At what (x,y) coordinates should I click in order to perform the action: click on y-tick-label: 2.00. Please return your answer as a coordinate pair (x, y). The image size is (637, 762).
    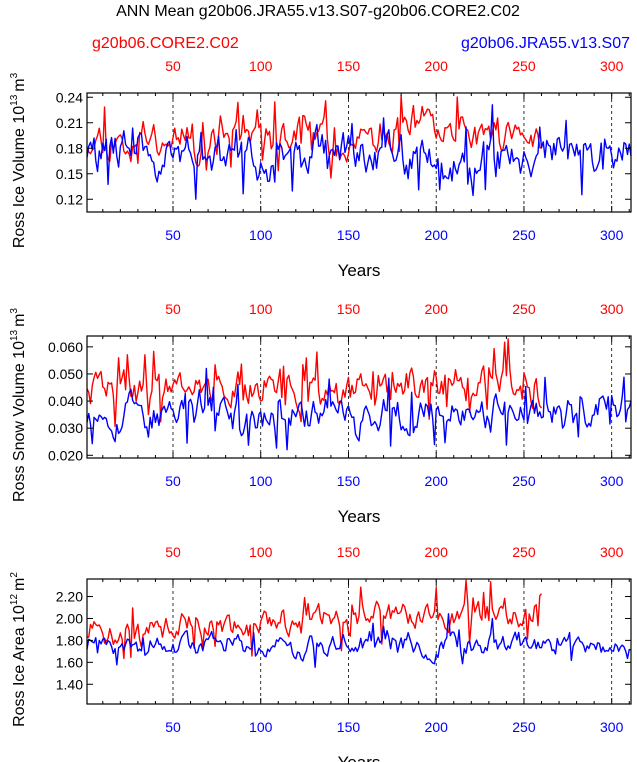
    Looking at the image, I should click on (69, 618).